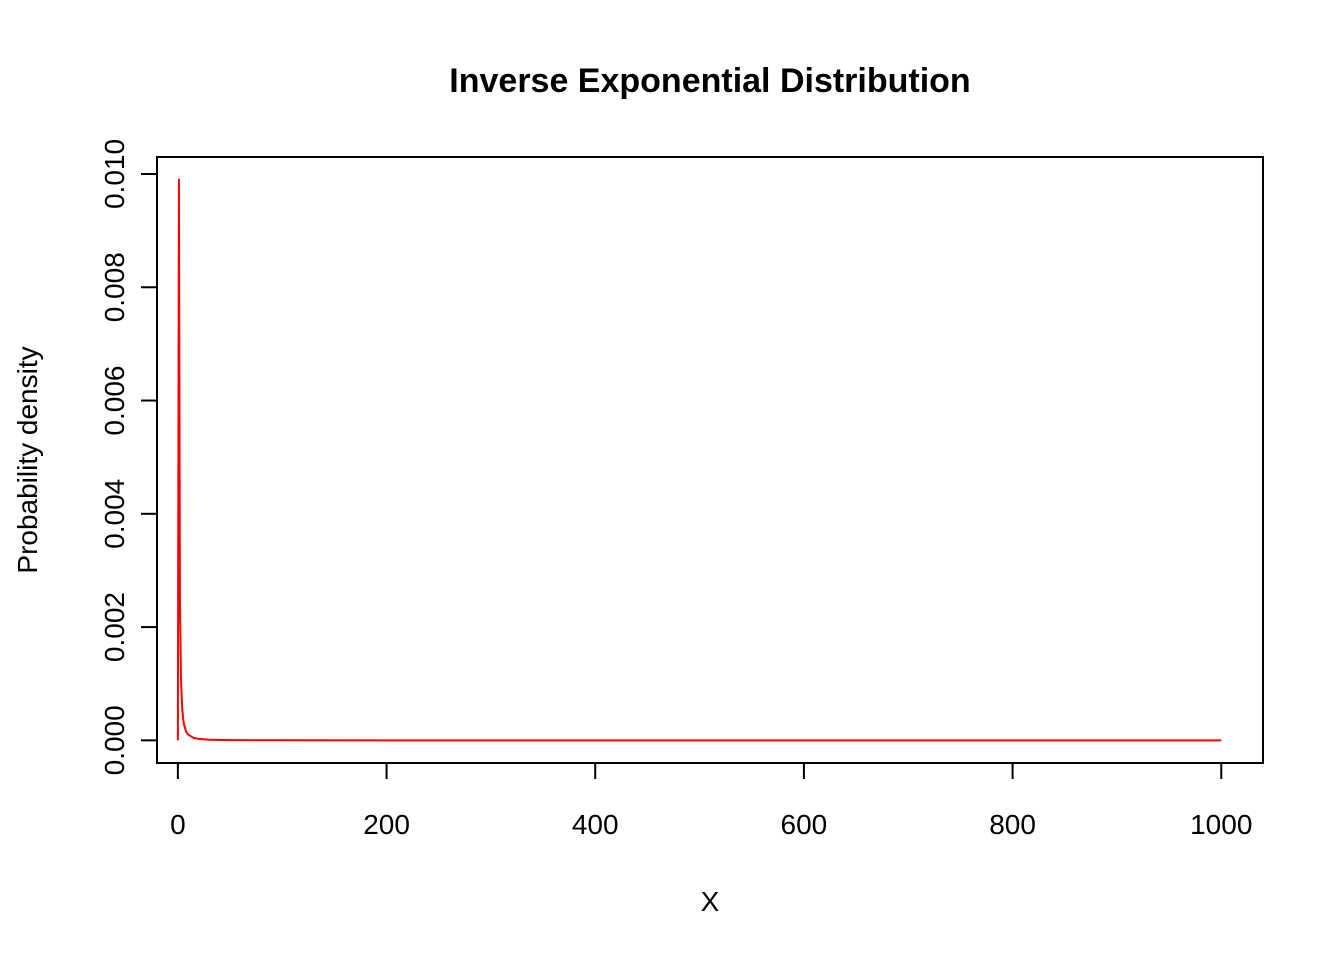  Describe the element at coordinates (804, 824) in the screenshot. I see `x-tick-label: 600` at that location.